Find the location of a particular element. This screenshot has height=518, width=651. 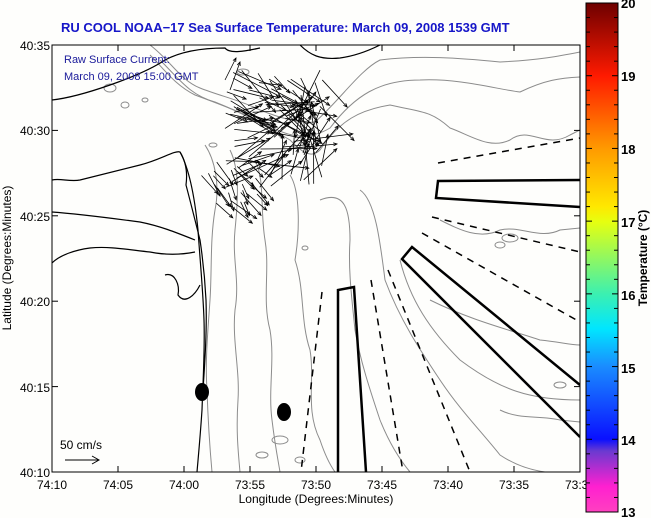

legend-line-2: March 09, 2008 15:00 GMT is located at coordinates (131, 77).